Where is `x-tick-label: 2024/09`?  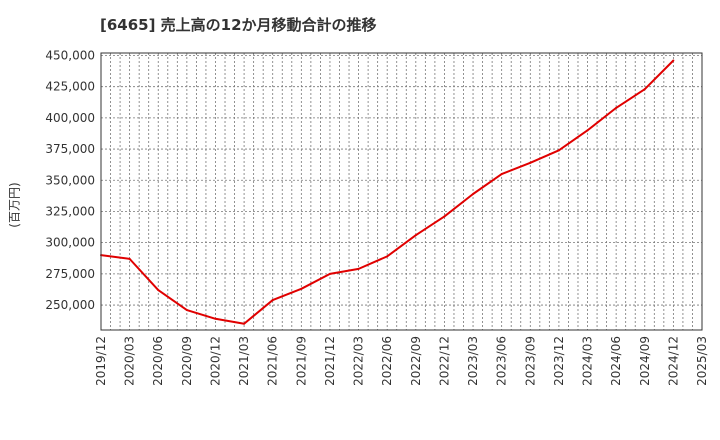
x-tick-label: 2024/09 is located at coordinates (645, 361).